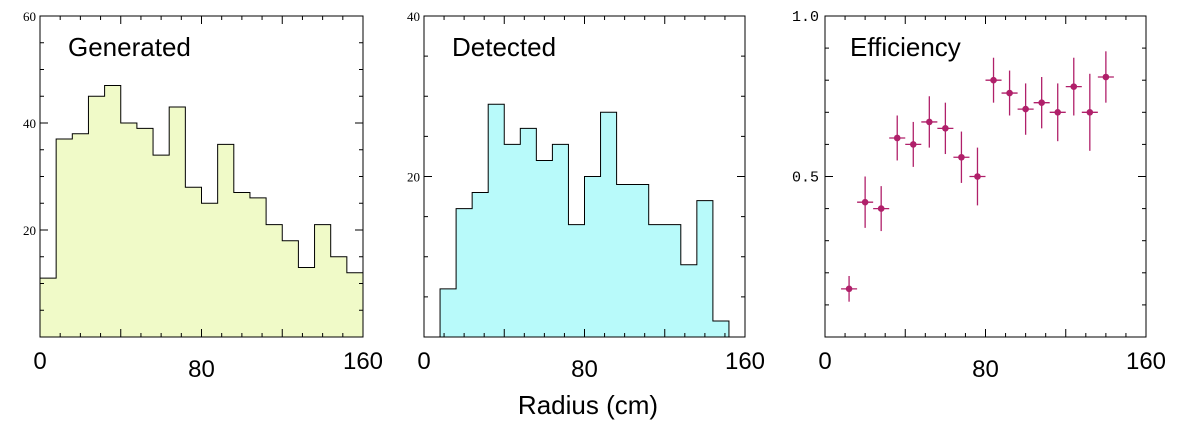  What do you see at coordinates (29, 16) in the screenshot?
I see `y-tick-label: 60` at bounding box center [29, 16].